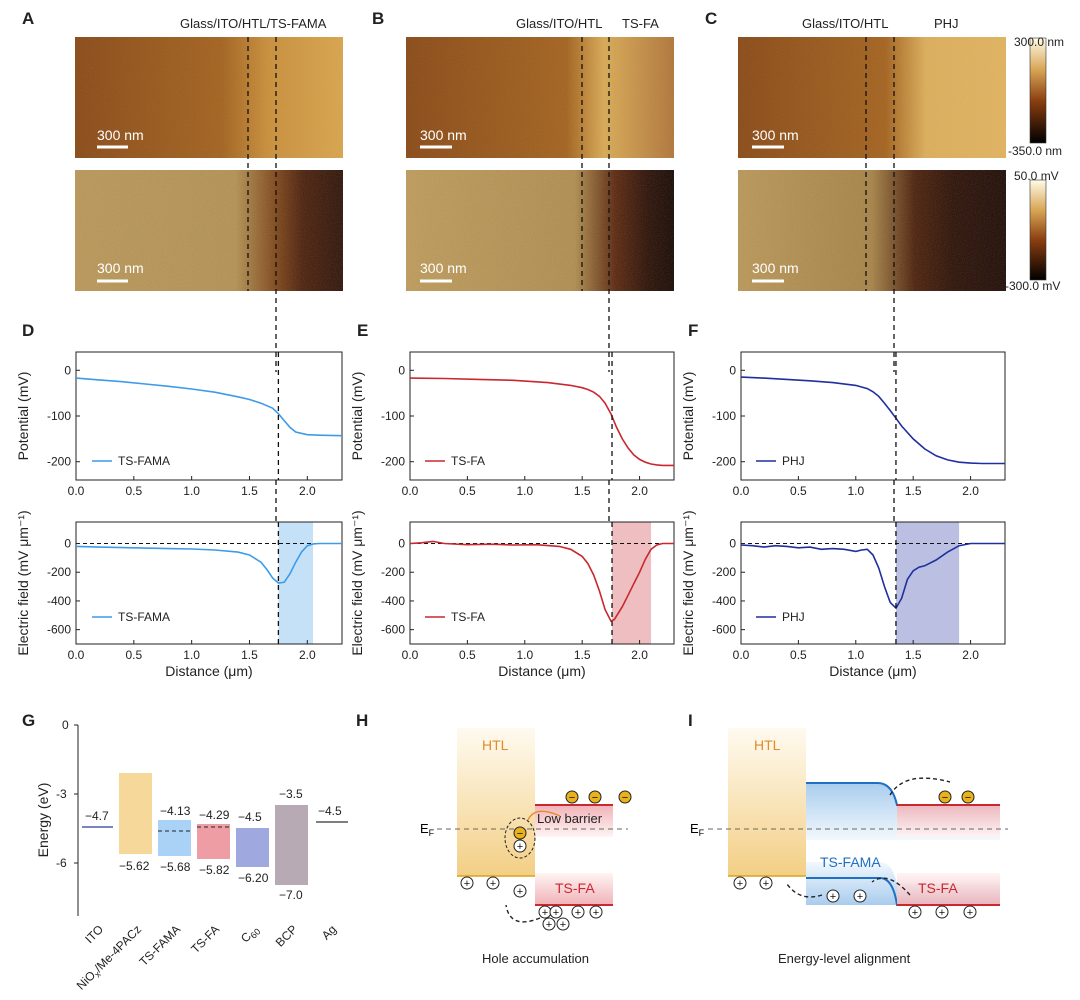 The width and height of the screenshot is (1080, 1000). I want to click on g-cat-fa: TS-FA, so click(205, 939).